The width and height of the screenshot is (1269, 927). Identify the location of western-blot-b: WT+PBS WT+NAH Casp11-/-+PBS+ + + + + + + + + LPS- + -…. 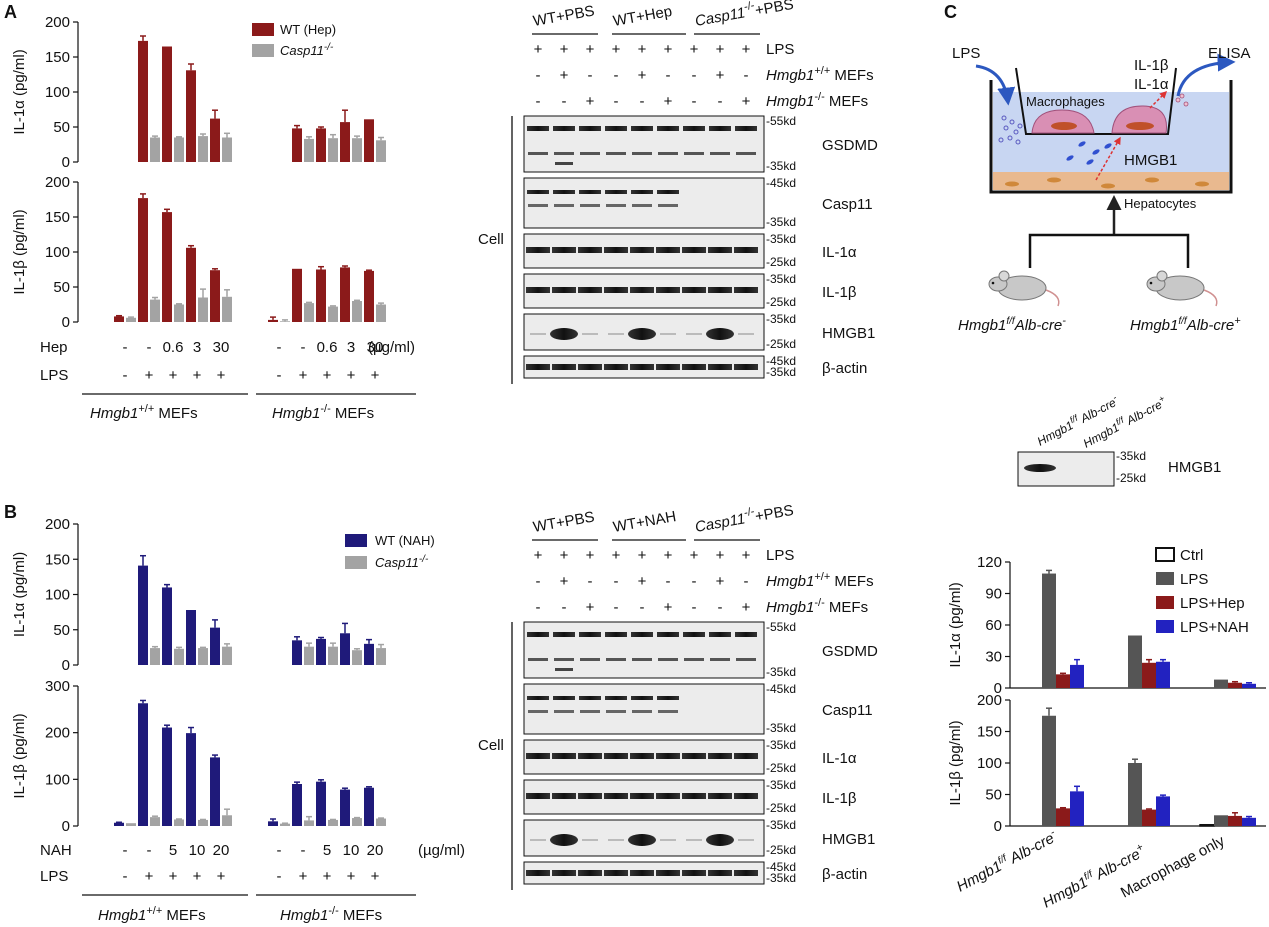
(678, 694).